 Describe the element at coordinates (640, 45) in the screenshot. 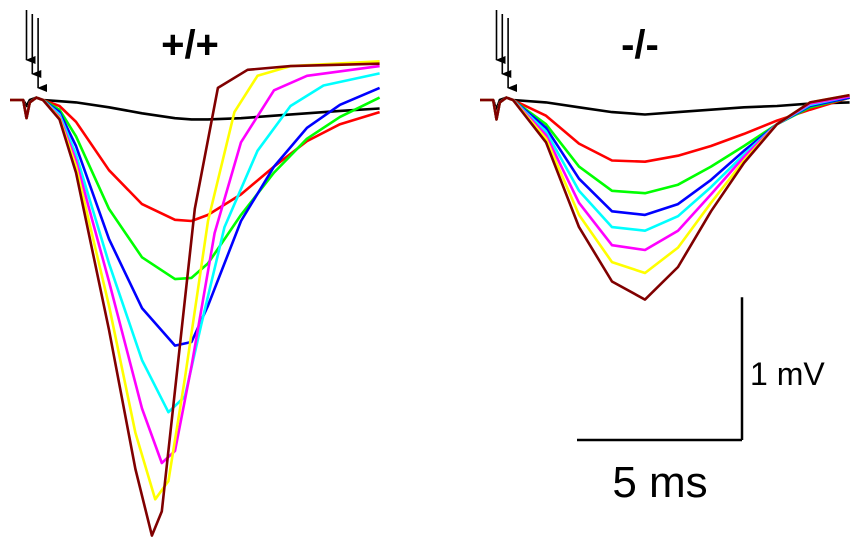

I see `panel-title-knockout: -/-` at that location.